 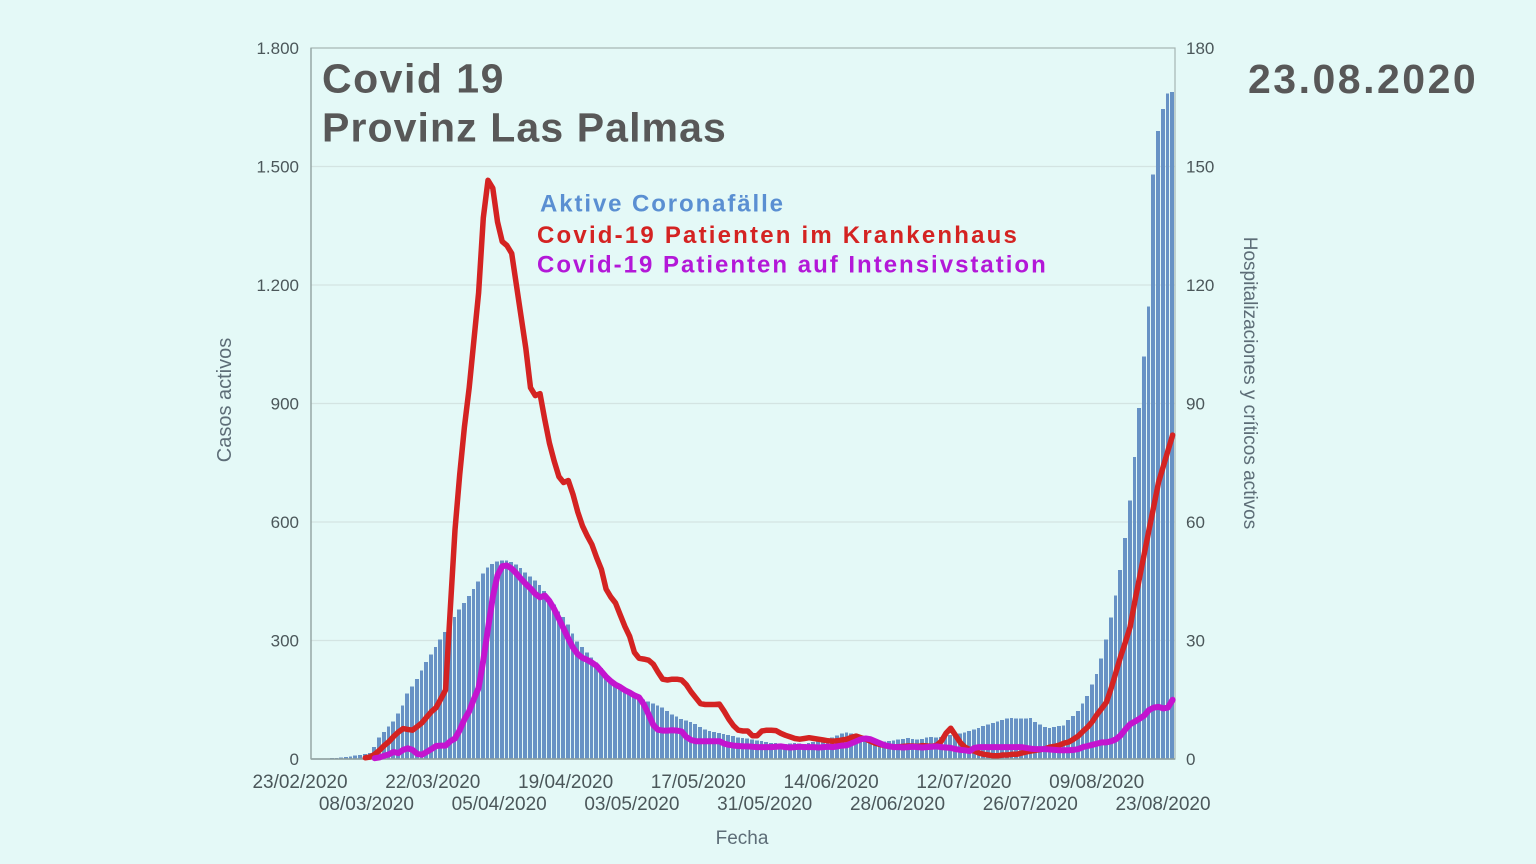 I want to click on svg-text: Provinz Las Palmas, so click(x=524, y=128).